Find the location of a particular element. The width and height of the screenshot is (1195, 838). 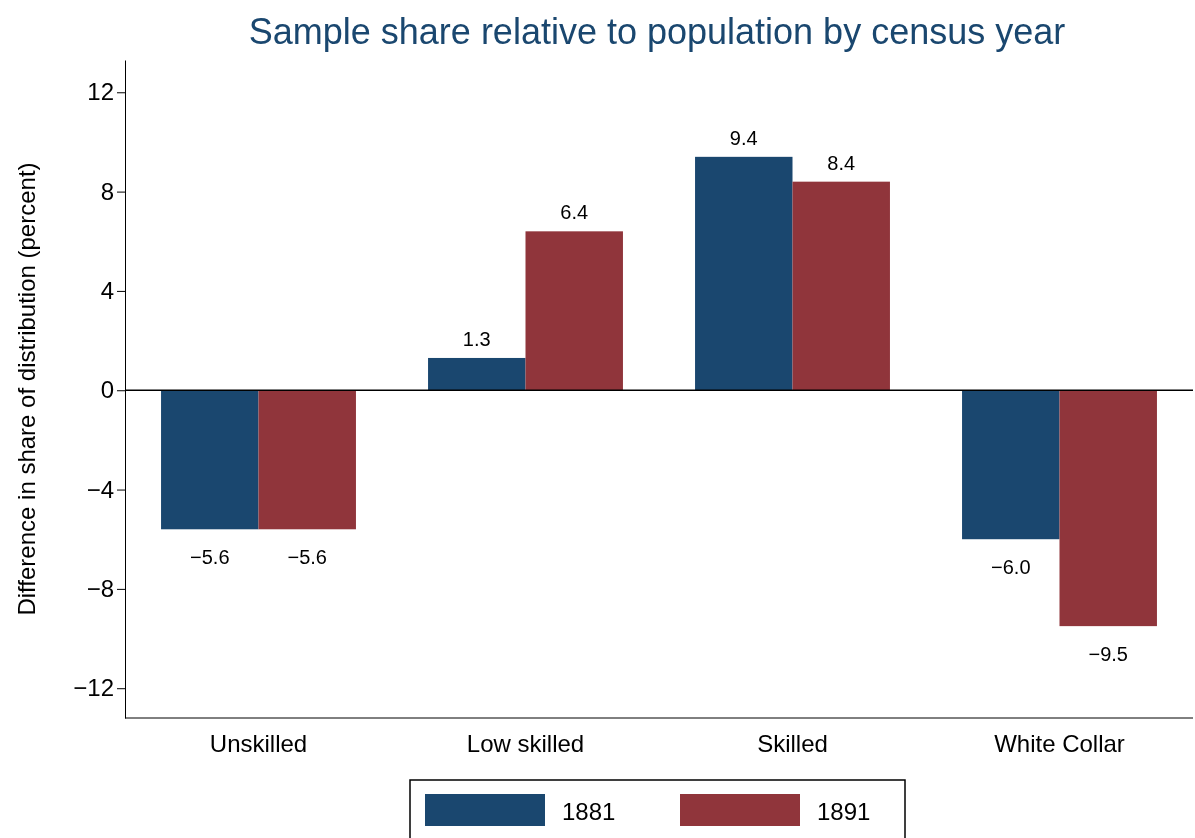

data-label: −6.0 is located at coordinates (1011, 567).